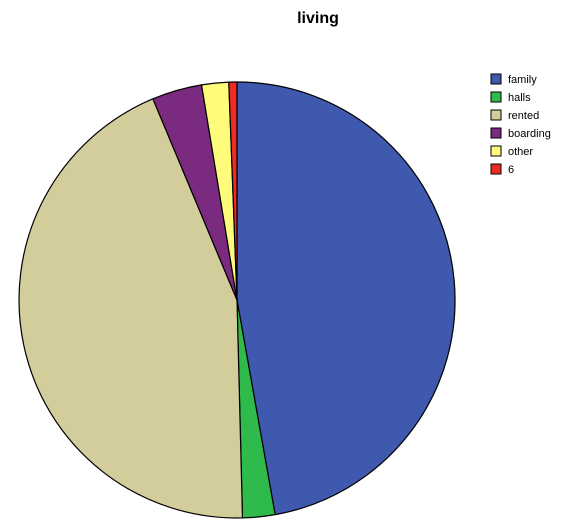 Image resolution: width=567 pixels, height=519 pixels. I want to click on legend-label-halls: halls, so click(519, 98).